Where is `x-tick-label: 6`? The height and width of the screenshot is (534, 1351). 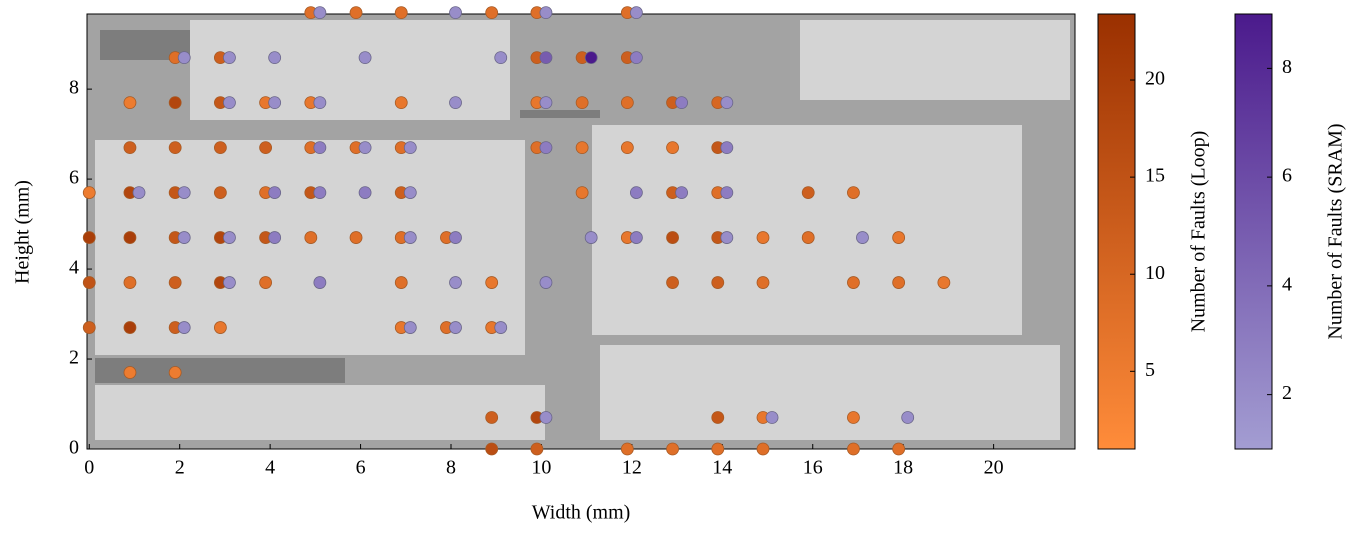 x-tick-label: 6 is located at coordinates (361, 468).